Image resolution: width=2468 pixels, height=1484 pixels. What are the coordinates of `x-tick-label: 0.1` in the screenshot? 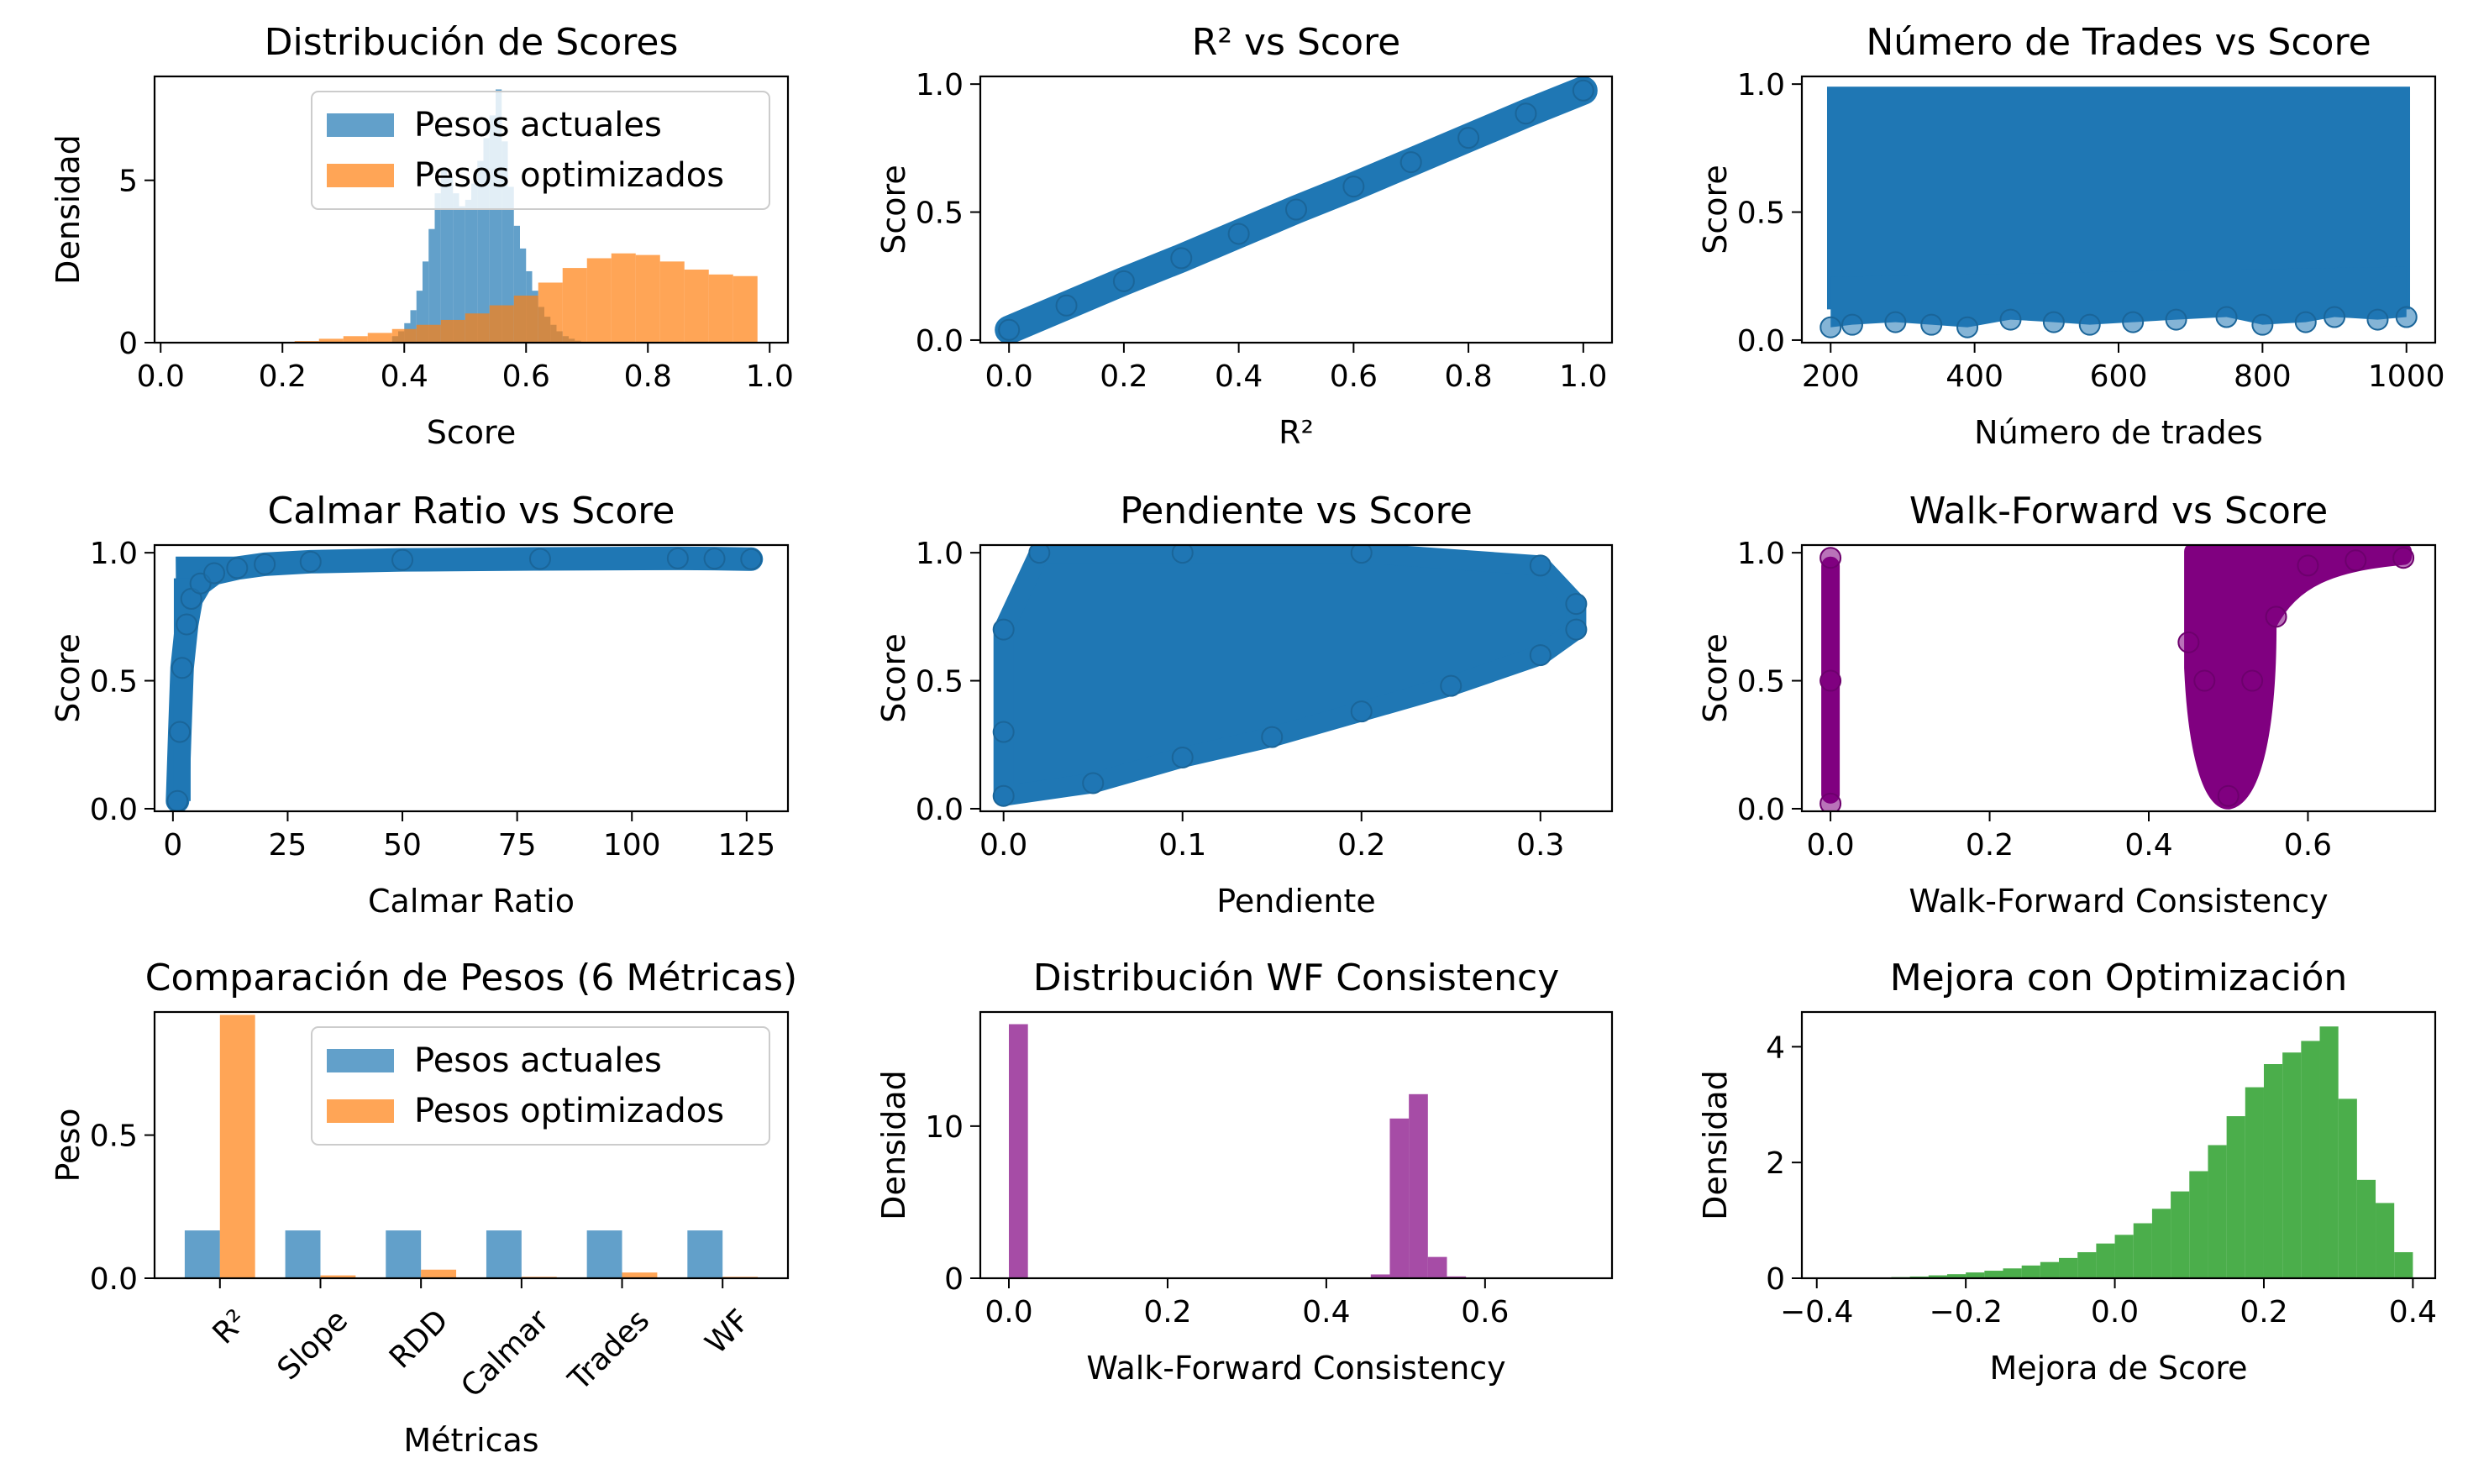 It's located at (1182, 846).